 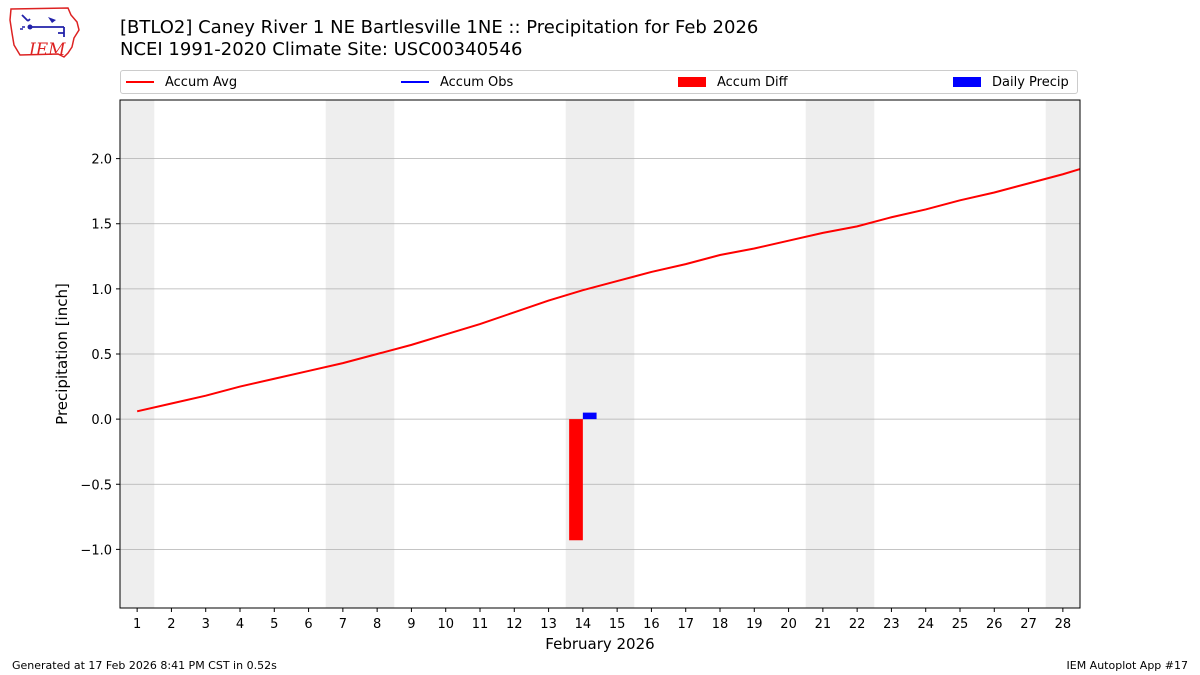 I want to click on legend-swatch-accum-diff, so click(x=692, y=82).